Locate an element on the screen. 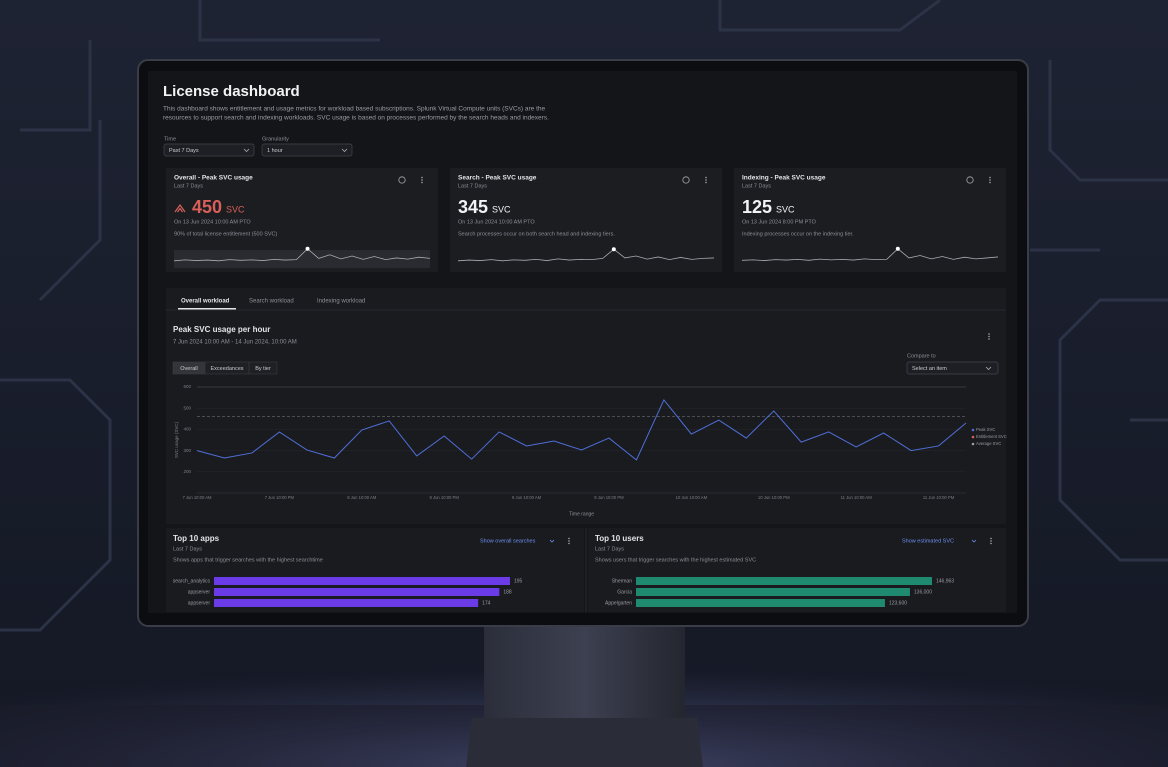 The height and width of the screenshot is (767, 1168). bar-value: 195 is located at coordinates (518, 581).